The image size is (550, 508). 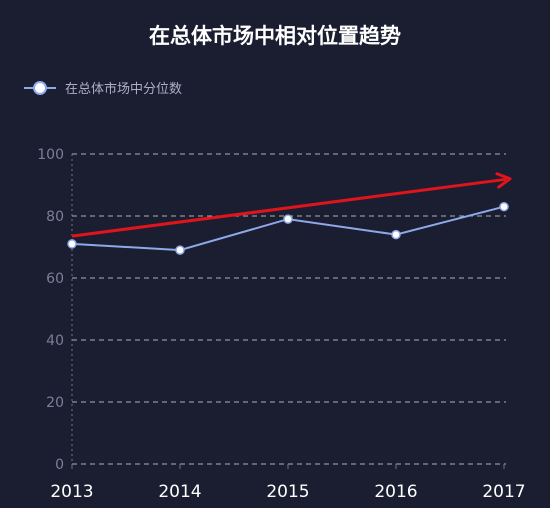 I want to click on legend: 在总体市场中分位数, so click(x=103, y=89).